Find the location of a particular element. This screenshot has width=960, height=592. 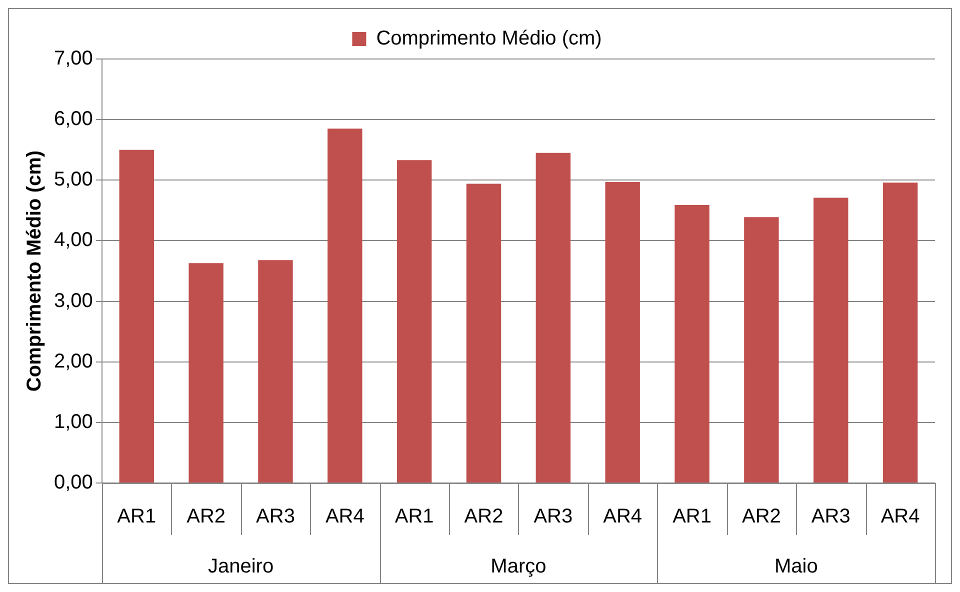

y-tick-label: 3,00 is located at coordinates (73, 301).